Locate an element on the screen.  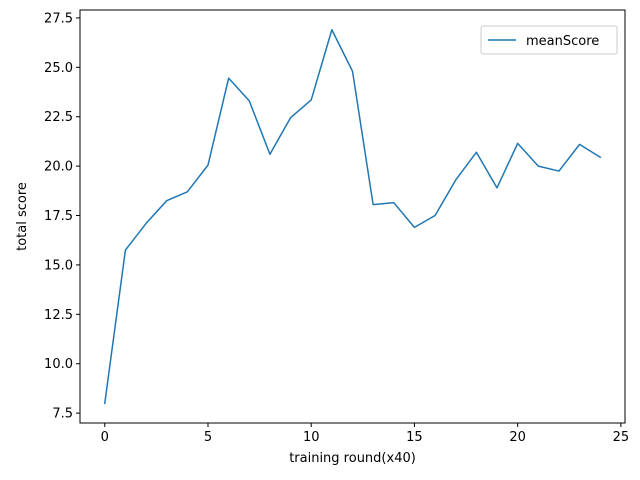
y-tick-label: 7.5 is located at coordinates (62, 414).